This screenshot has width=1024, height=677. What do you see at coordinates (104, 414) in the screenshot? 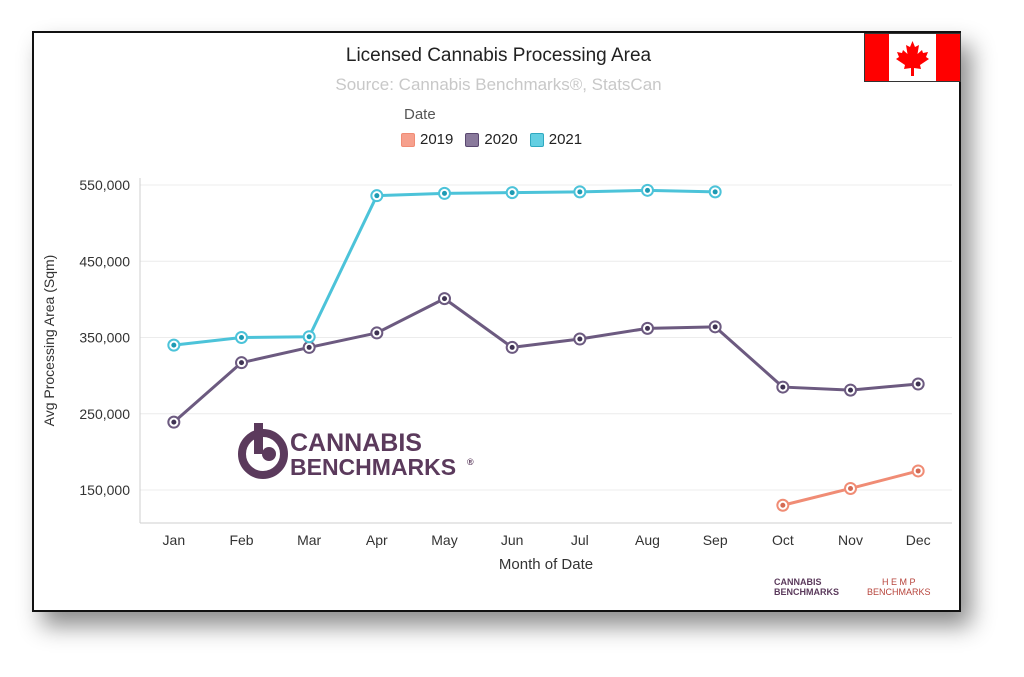
I see `y-tick-label: 250,000` at bounding box center [104, 414].